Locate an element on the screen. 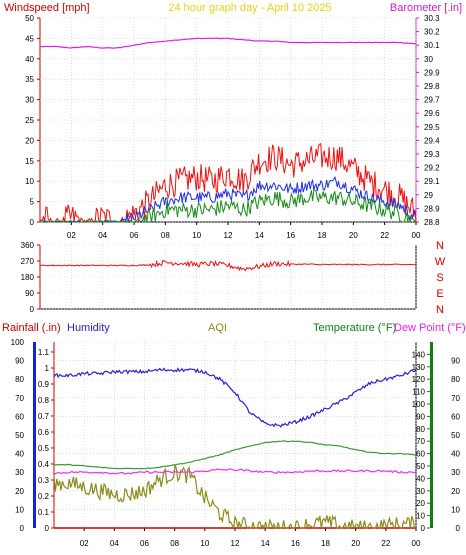 This screenshot has height=555, width=466. barometer-tick-label: 29.4 is located at coordinates (432, 140).